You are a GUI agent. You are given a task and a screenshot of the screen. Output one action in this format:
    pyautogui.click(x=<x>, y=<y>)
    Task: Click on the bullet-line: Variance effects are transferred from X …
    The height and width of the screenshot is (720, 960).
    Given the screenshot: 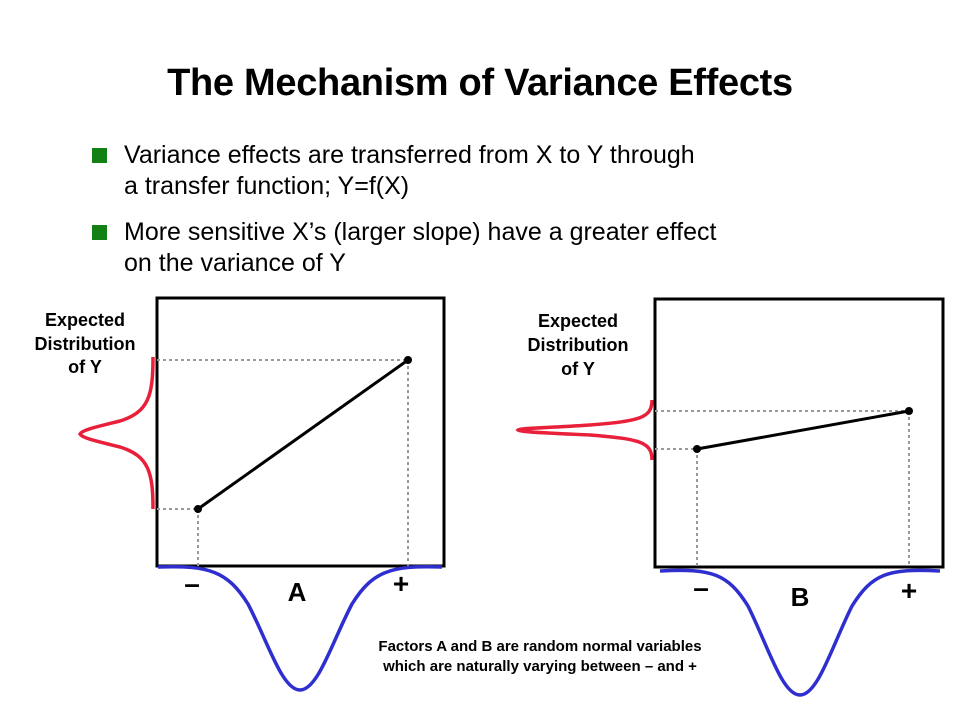 What is the action you would take?
    pyautogui.click(x=409, y=155)
    